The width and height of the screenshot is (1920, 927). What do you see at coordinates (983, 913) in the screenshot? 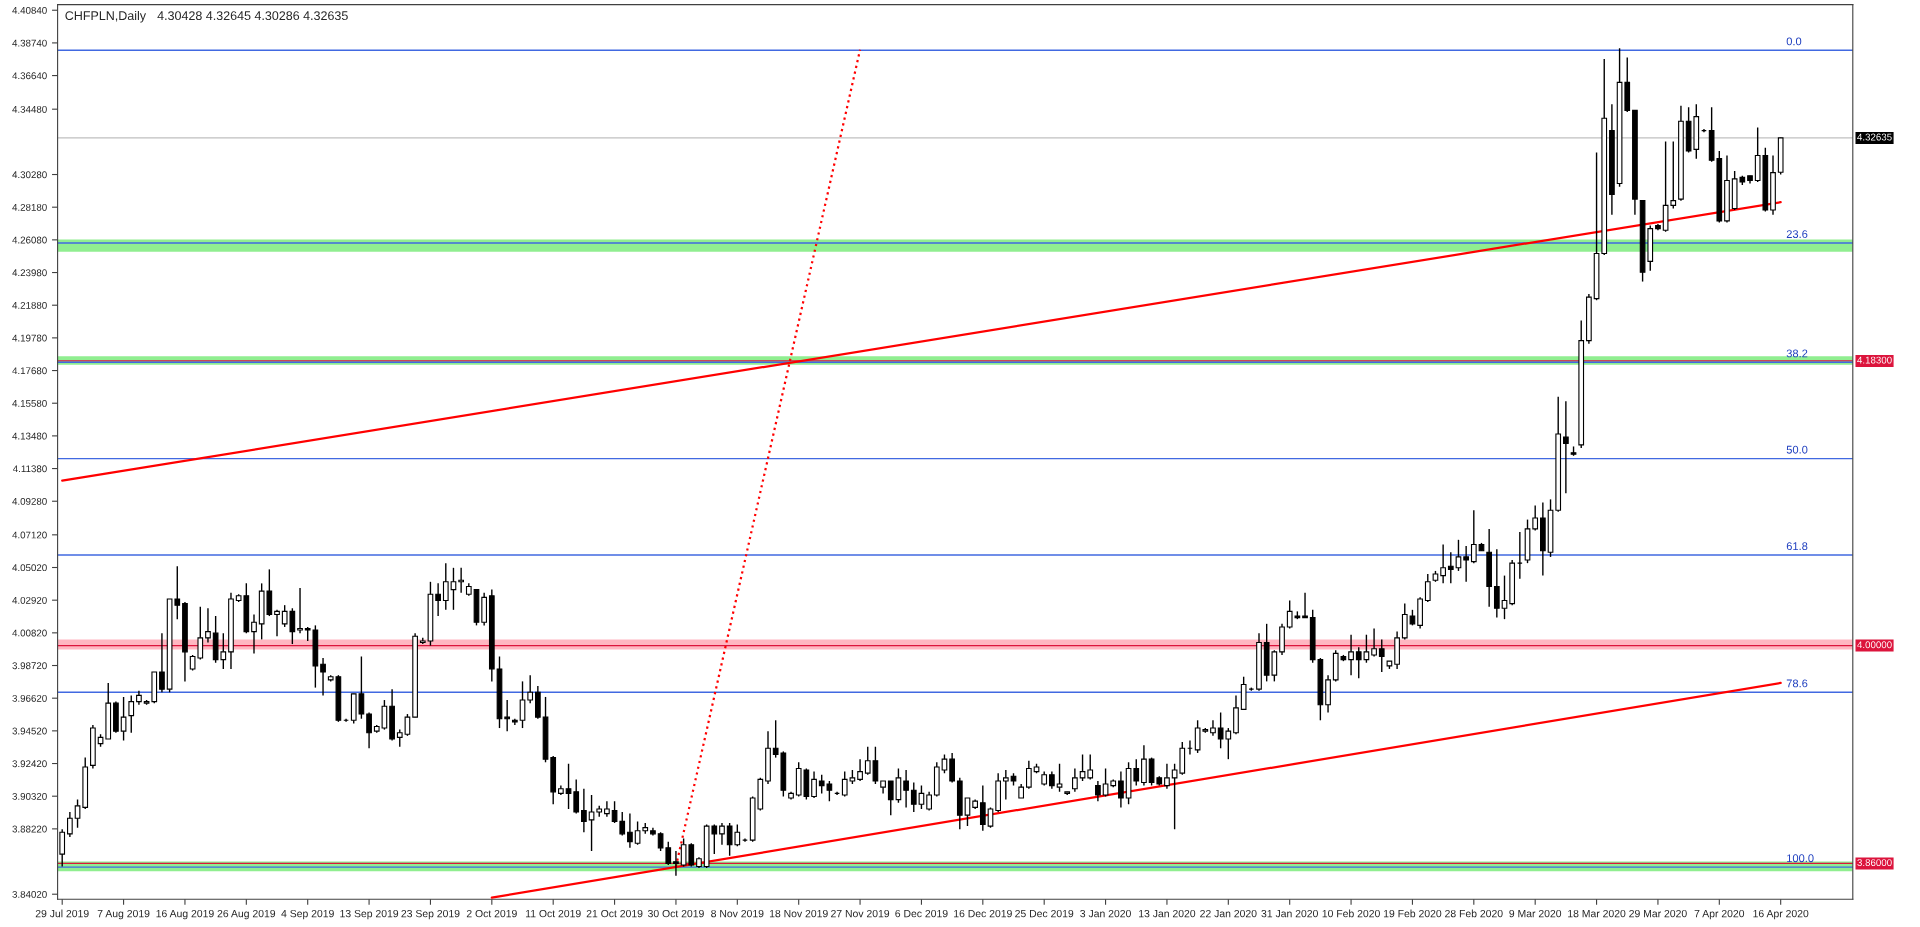
I see `x-tick-label: 16 Dec 2019` at bounding box center [983, 913].